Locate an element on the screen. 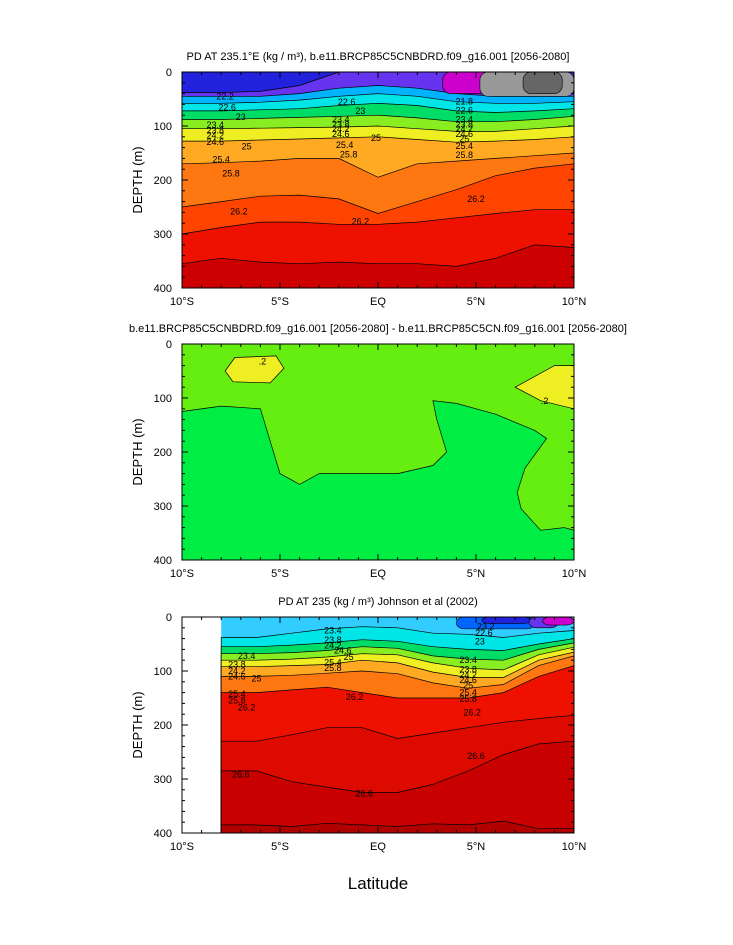 Image resolution: width=733 pixels, height=945 pixels. plot-area: .2 .2 is located at coordinates (378, 452).